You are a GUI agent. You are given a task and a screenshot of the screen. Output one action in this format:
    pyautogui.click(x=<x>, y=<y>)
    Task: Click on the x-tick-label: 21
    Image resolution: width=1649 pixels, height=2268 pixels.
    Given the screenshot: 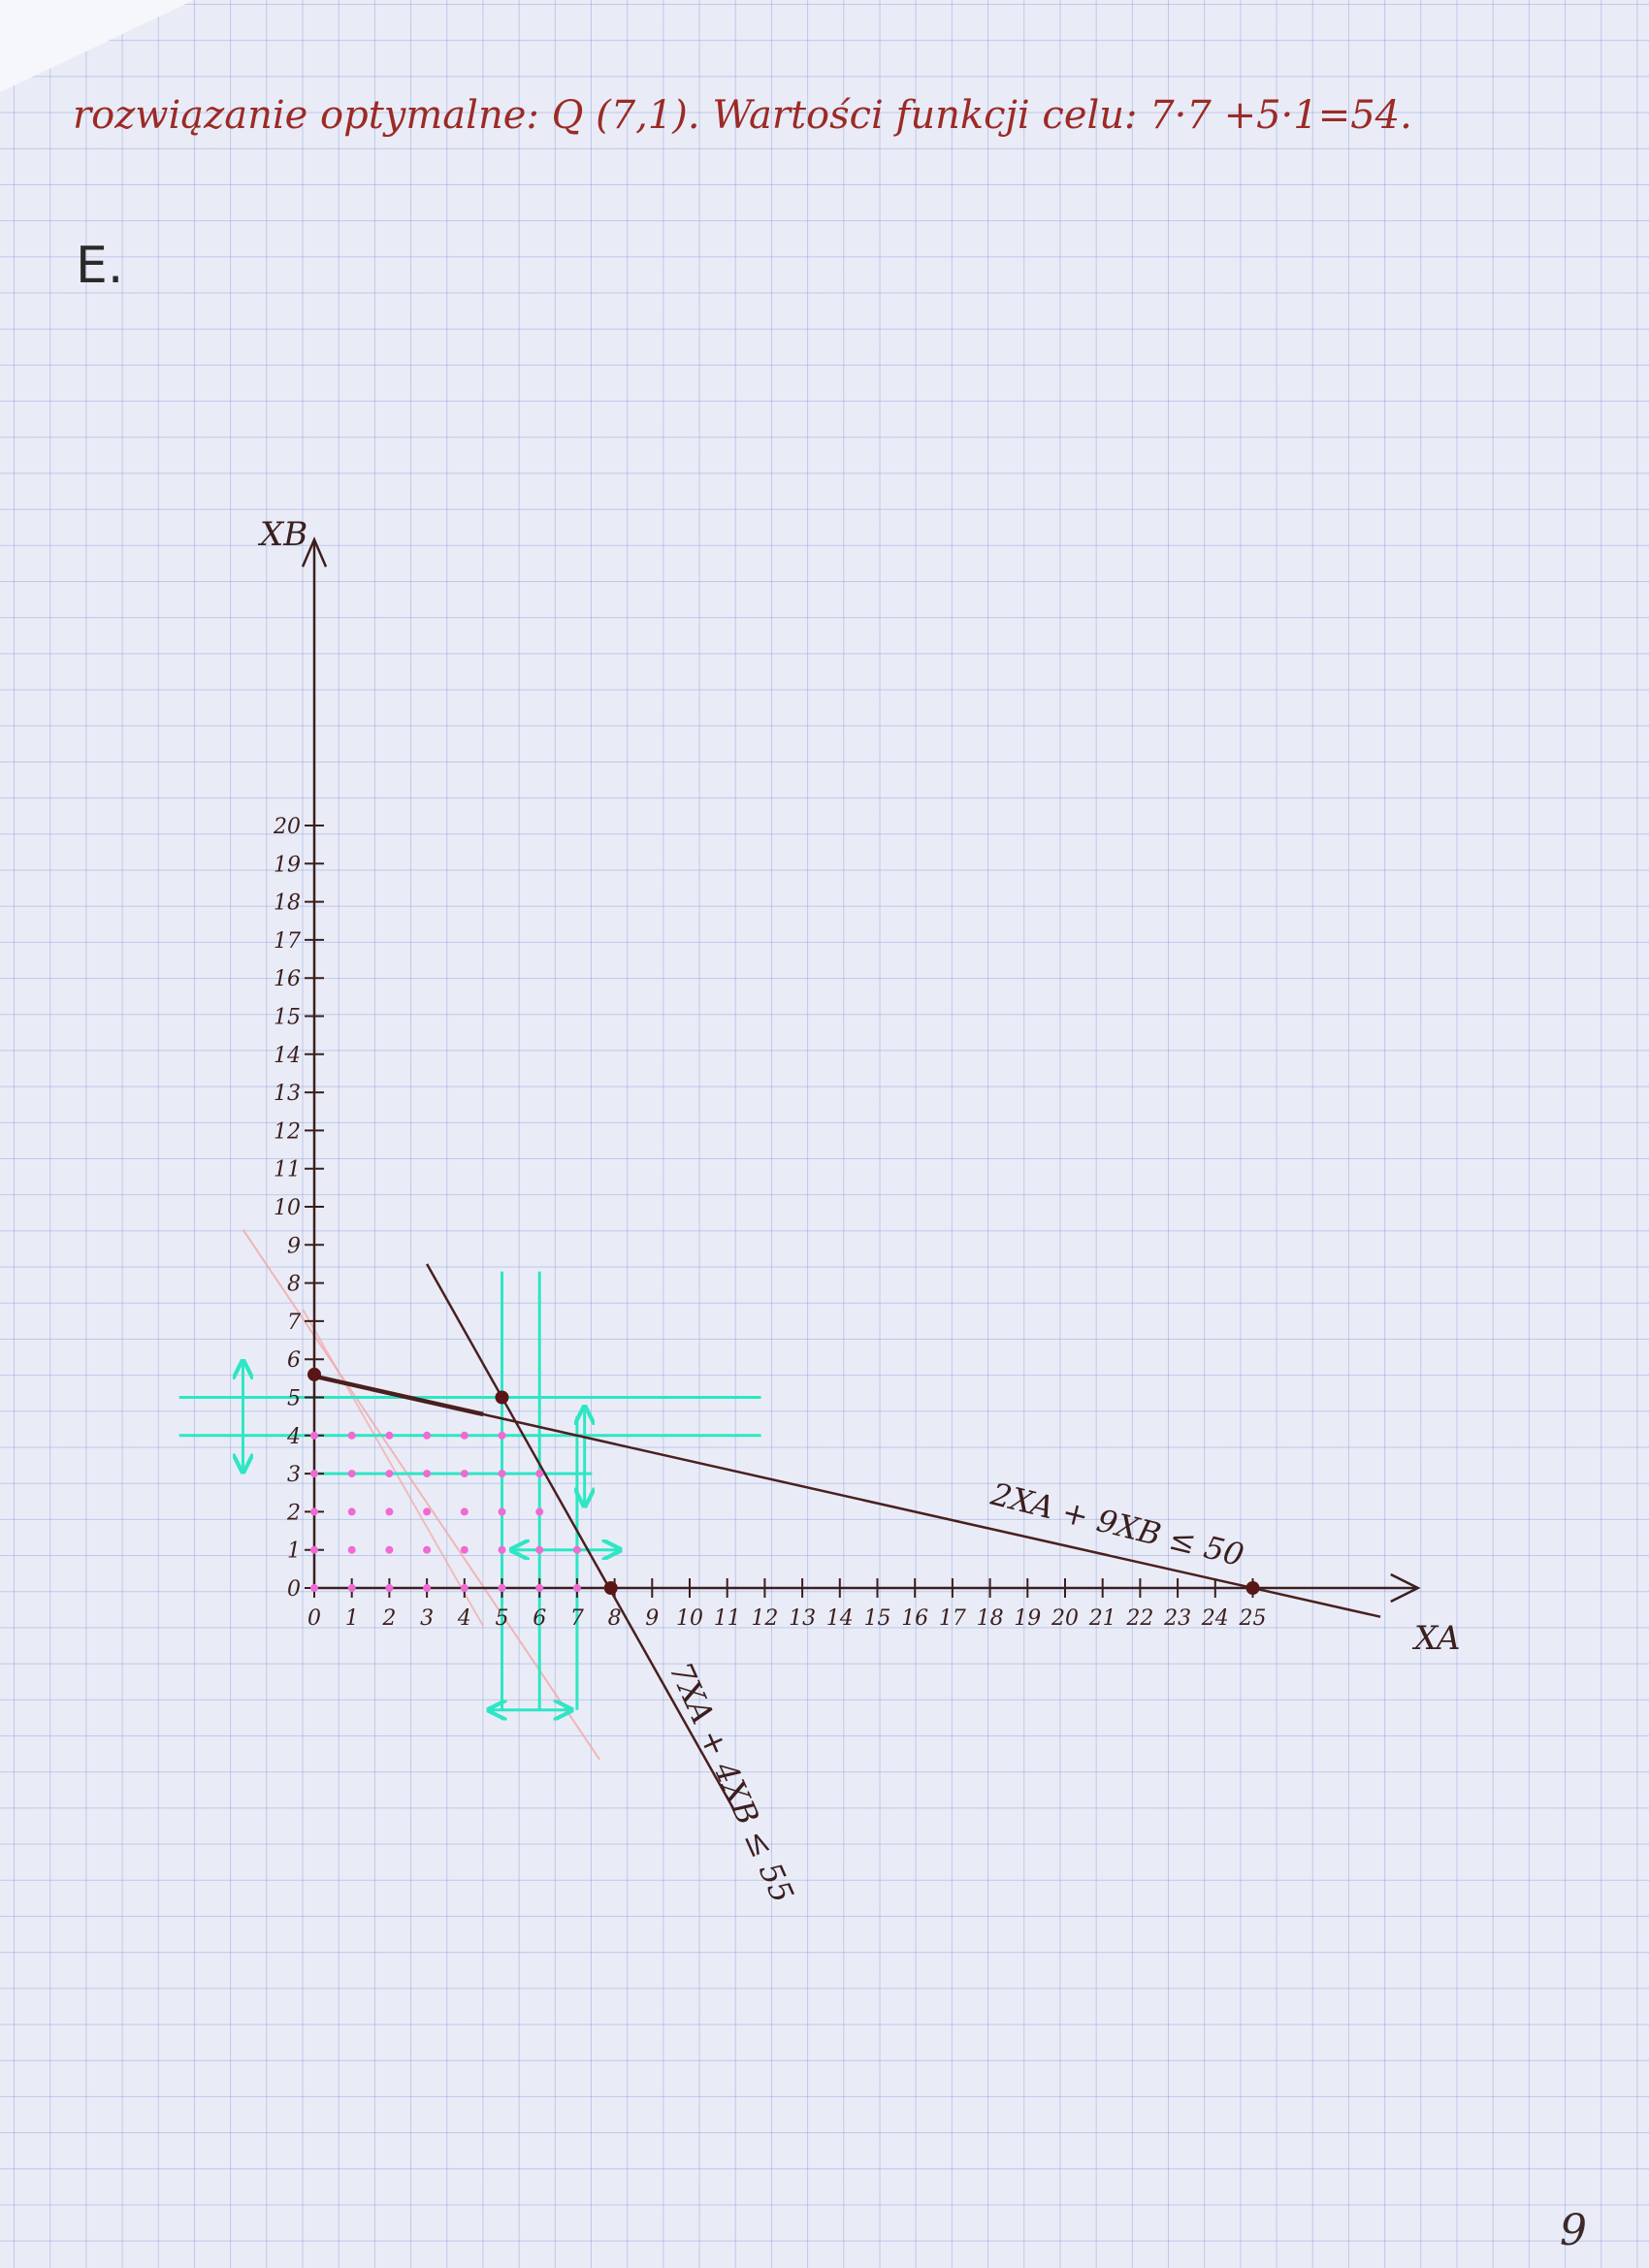 What is the action you would take?
    pyautogui.click(x=1102, y=1618)
    